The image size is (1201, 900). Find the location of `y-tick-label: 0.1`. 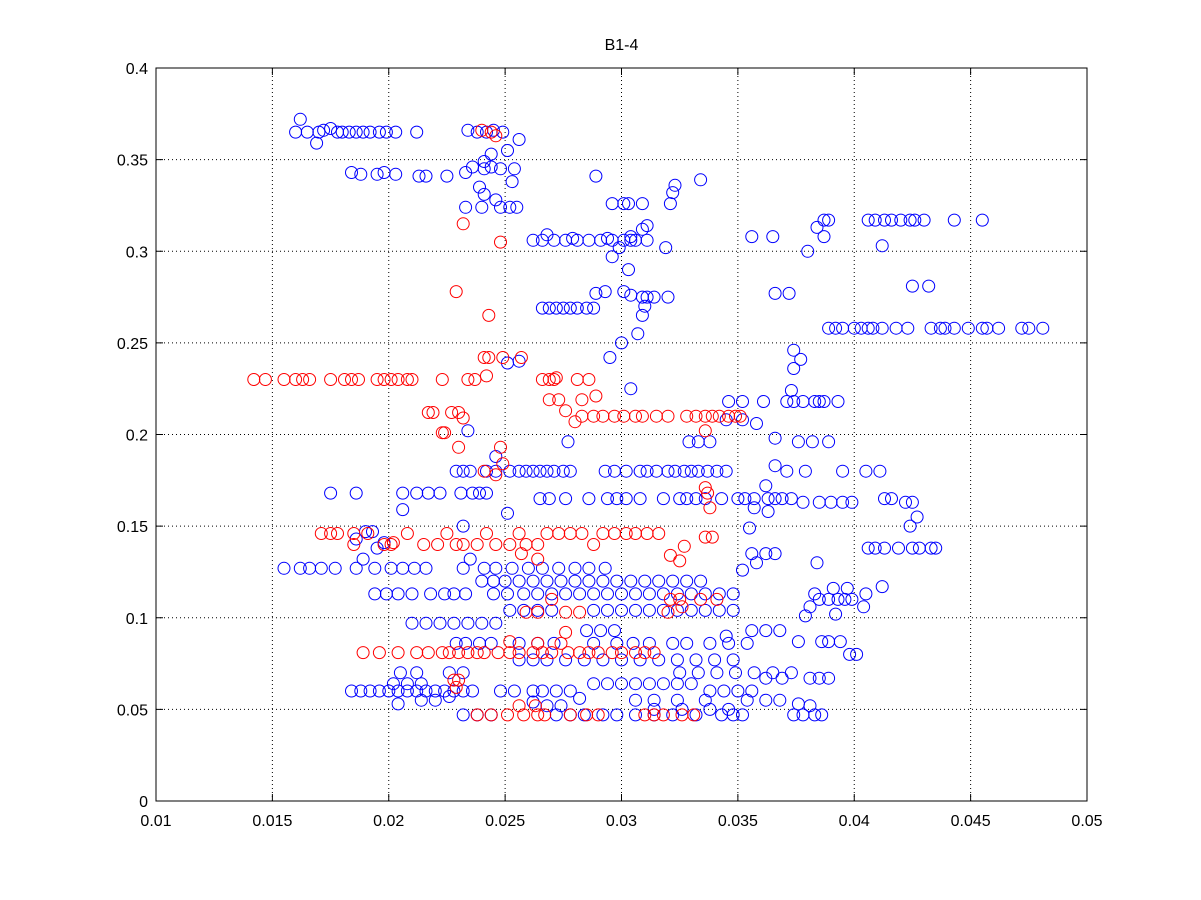

y-tick-label: 0.1 is located at coordinates (137, 619).